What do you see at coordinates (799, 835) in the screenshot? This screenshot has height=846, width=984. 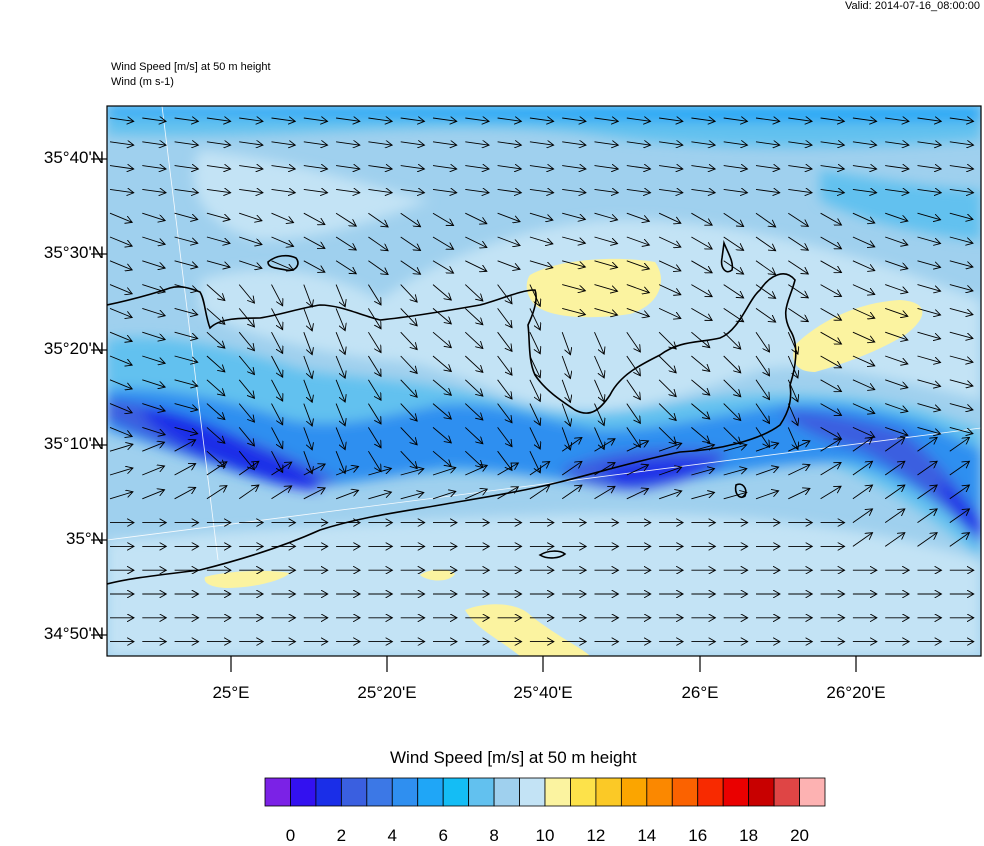 I see `colorbar-tick-label: 20` at bounding box center [799, 835].